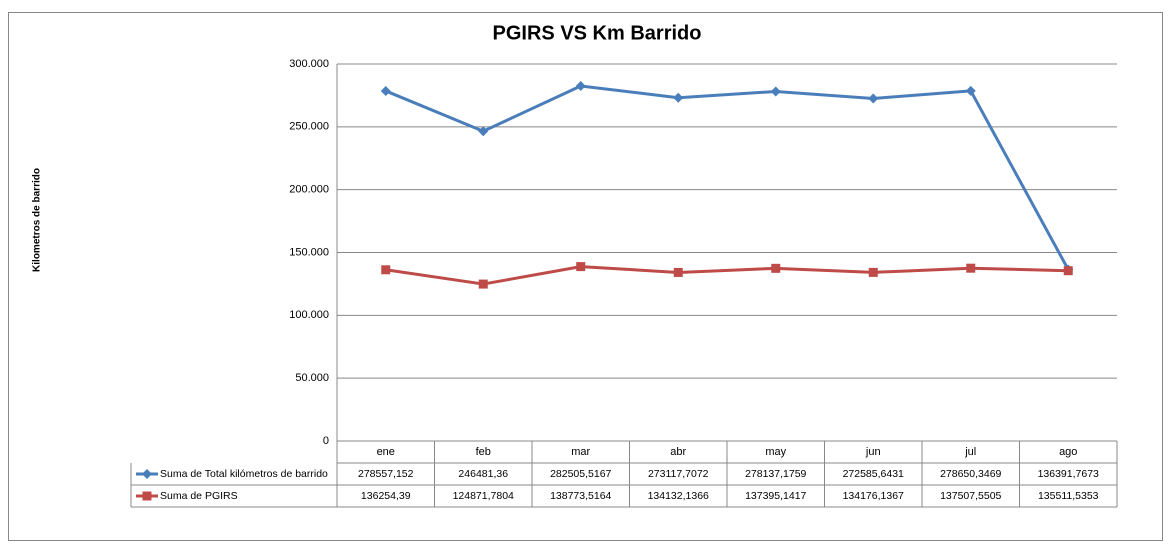 This screenshot has height=544, width=1171. I want to click on series-line, so click(727, 275).